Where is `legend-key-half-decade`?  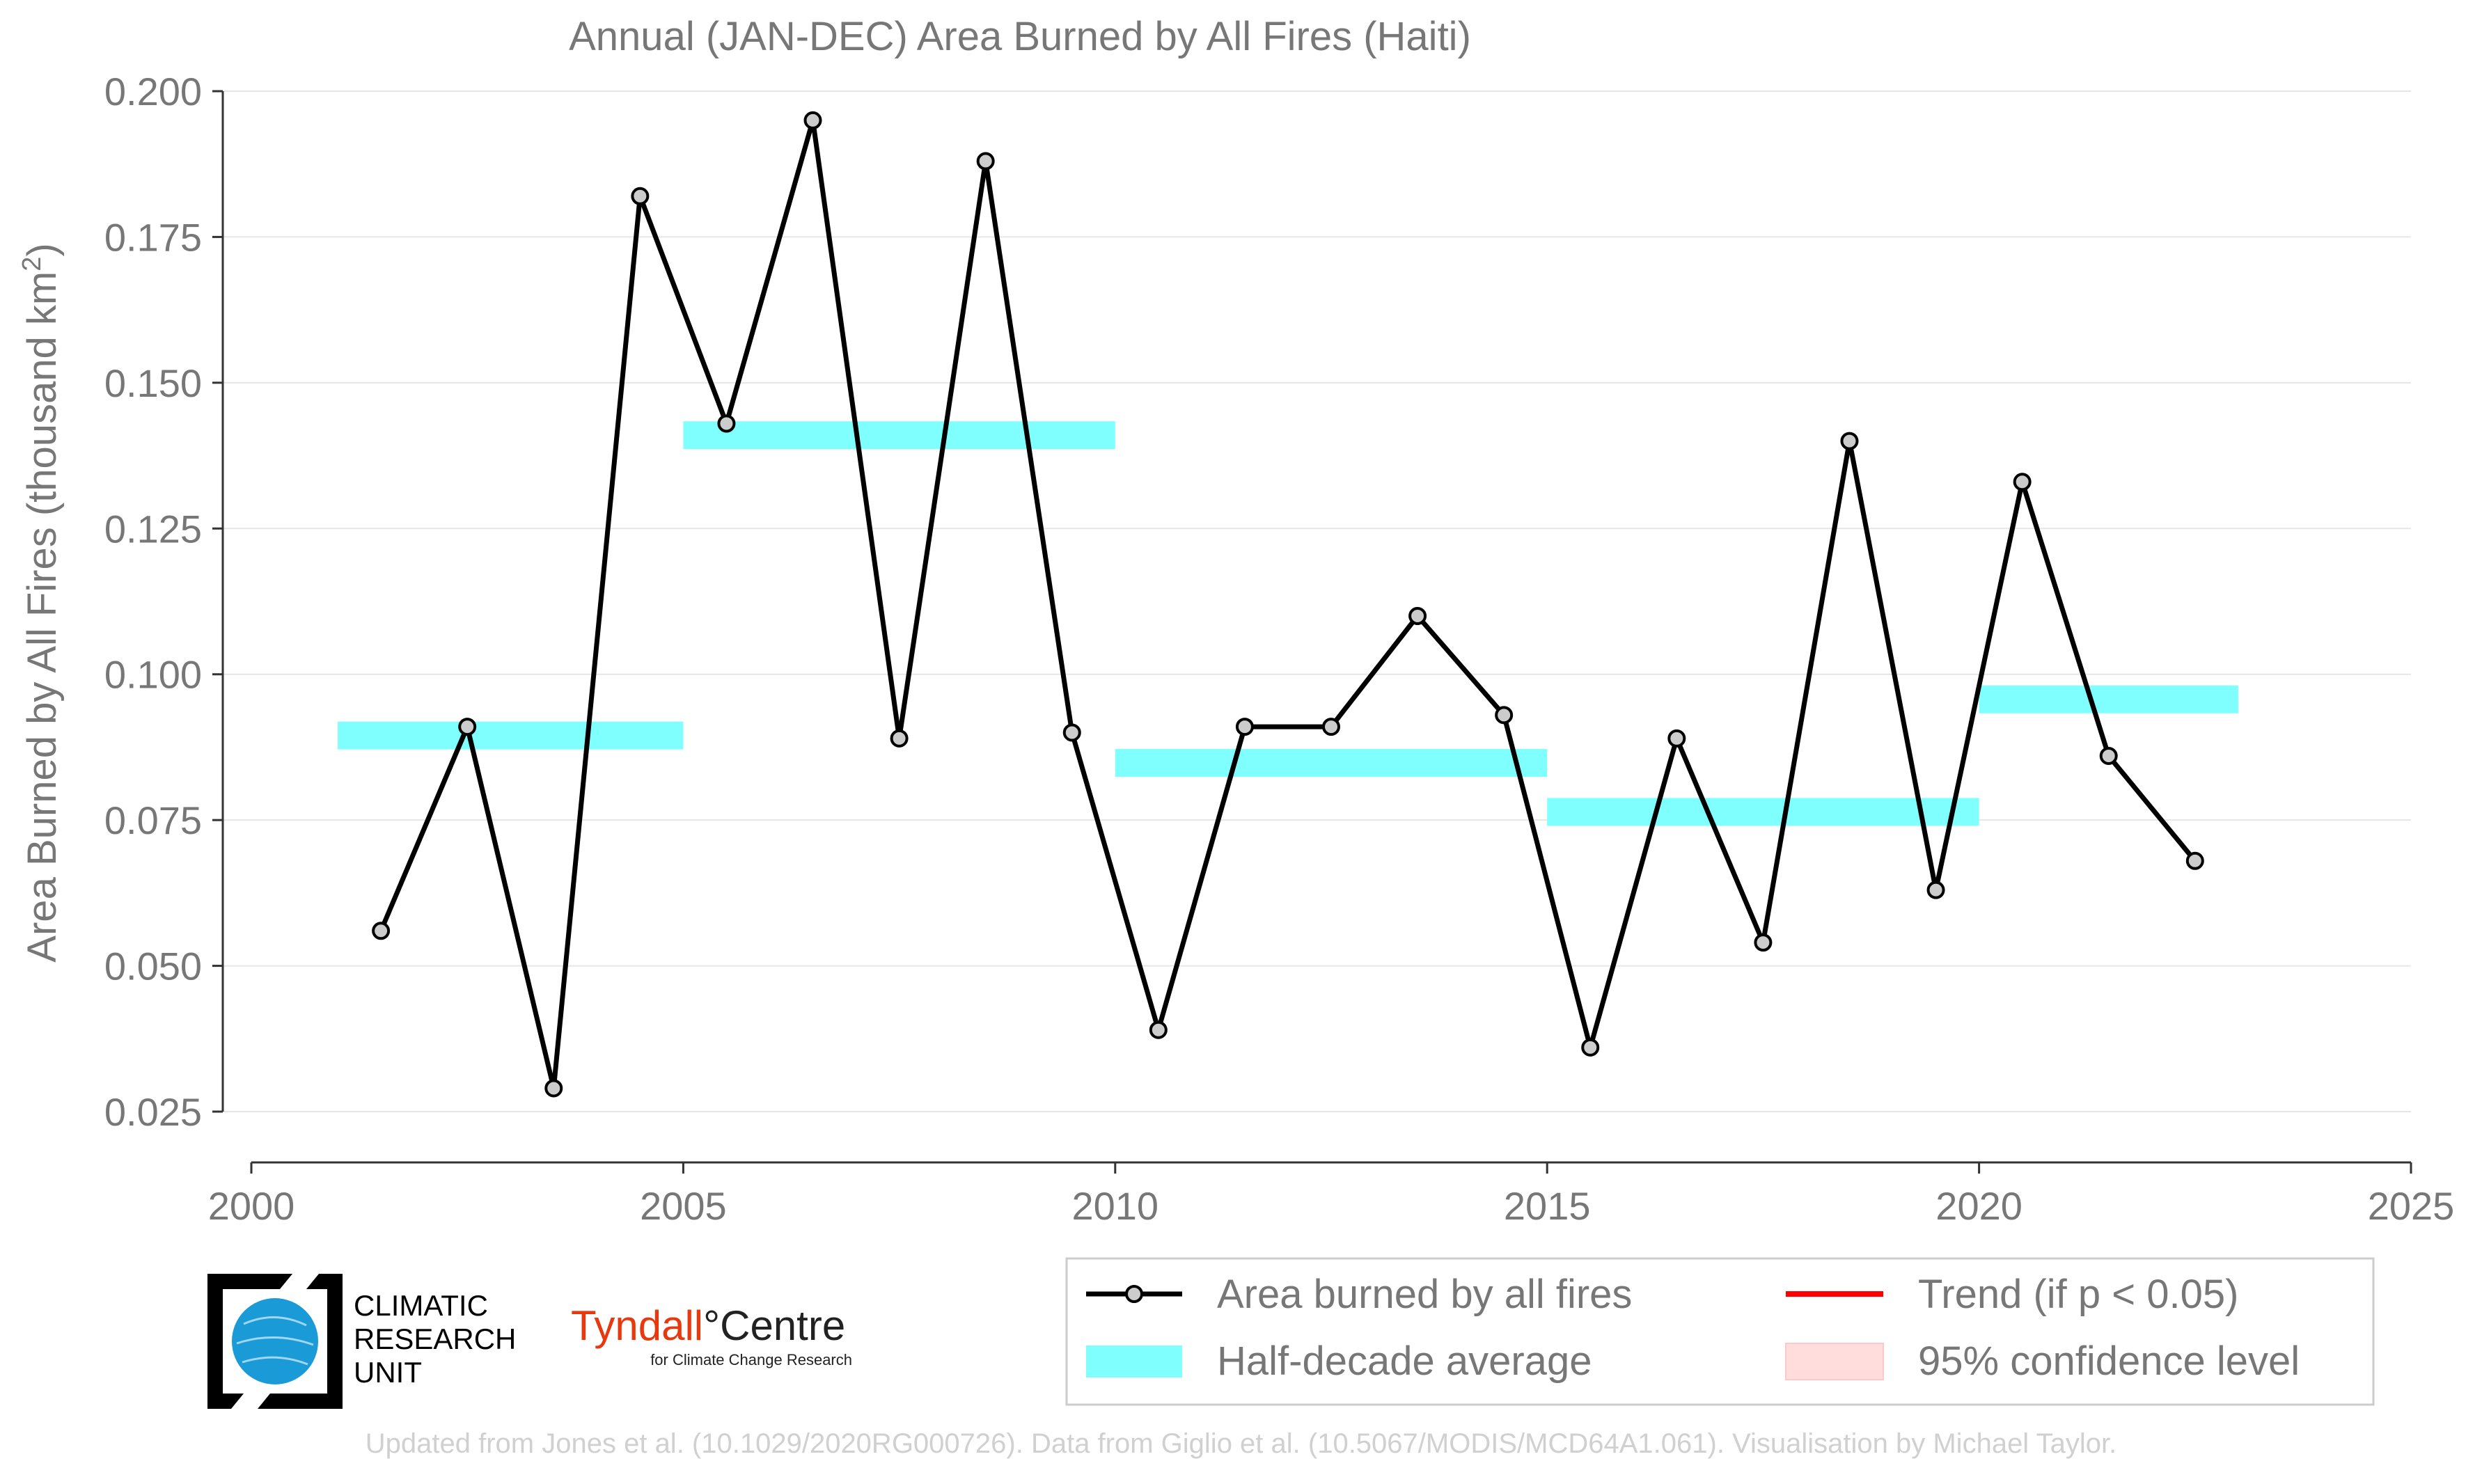 legend-key-half-decade is located at coordinates (1134, 1361).